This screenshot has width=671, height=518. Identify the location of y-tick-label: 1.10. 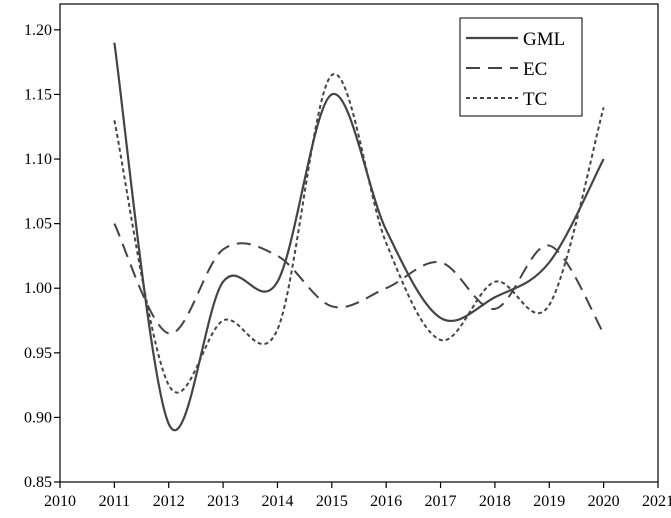
(38, 159).